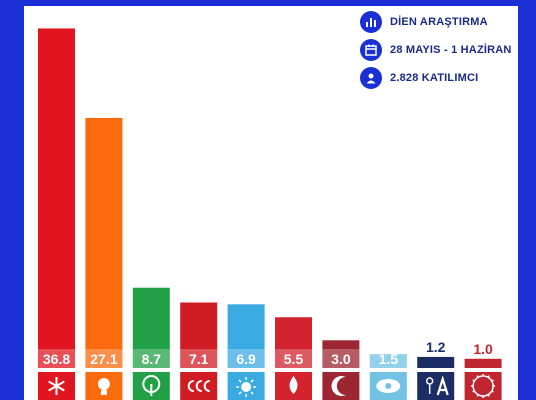  I want to click on value-label-5: 6.9, so click(246, 359).